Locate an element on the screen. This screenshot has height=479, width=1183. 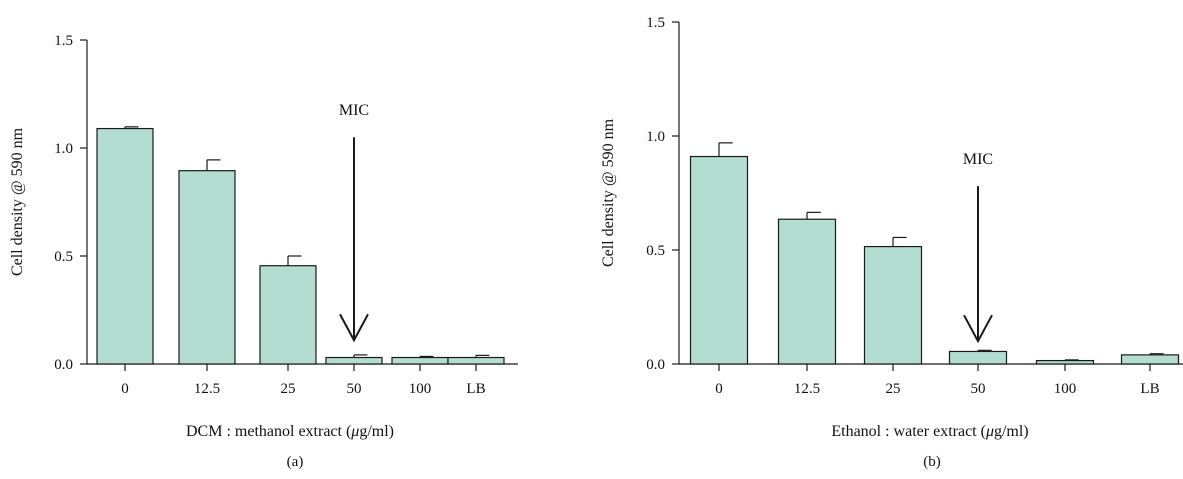
panel-label: (b) is located at coordinates (932, 462).